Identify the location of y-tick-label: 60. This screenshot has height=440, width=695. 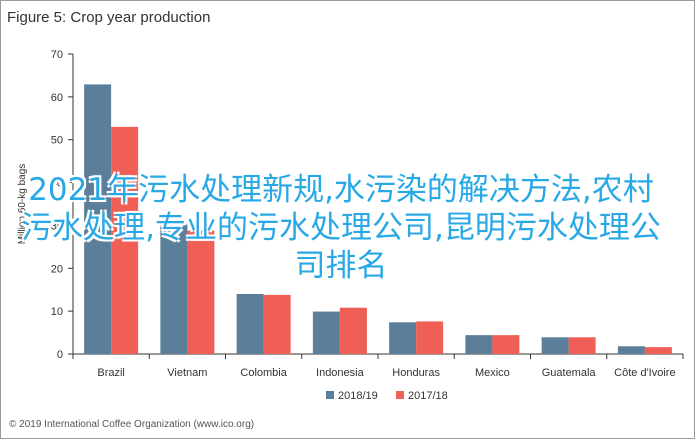
(57, 98).